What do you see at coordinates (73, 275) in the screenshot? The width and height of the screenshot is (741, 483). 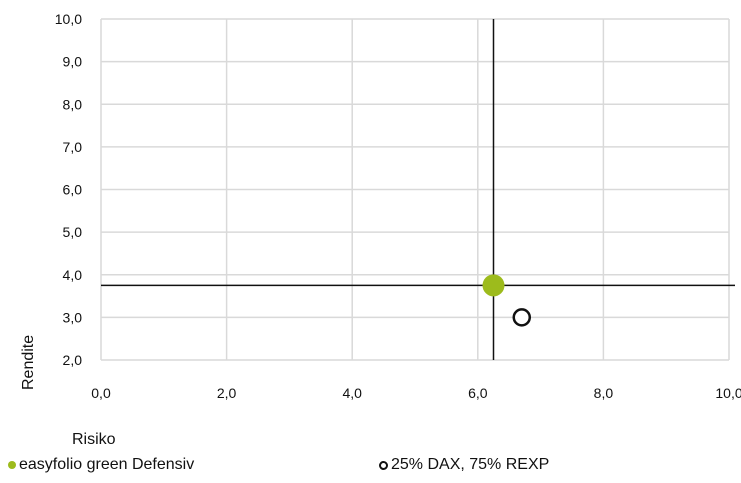 I see `y-tick-label: 4,0` at bounding box center [73, 275].